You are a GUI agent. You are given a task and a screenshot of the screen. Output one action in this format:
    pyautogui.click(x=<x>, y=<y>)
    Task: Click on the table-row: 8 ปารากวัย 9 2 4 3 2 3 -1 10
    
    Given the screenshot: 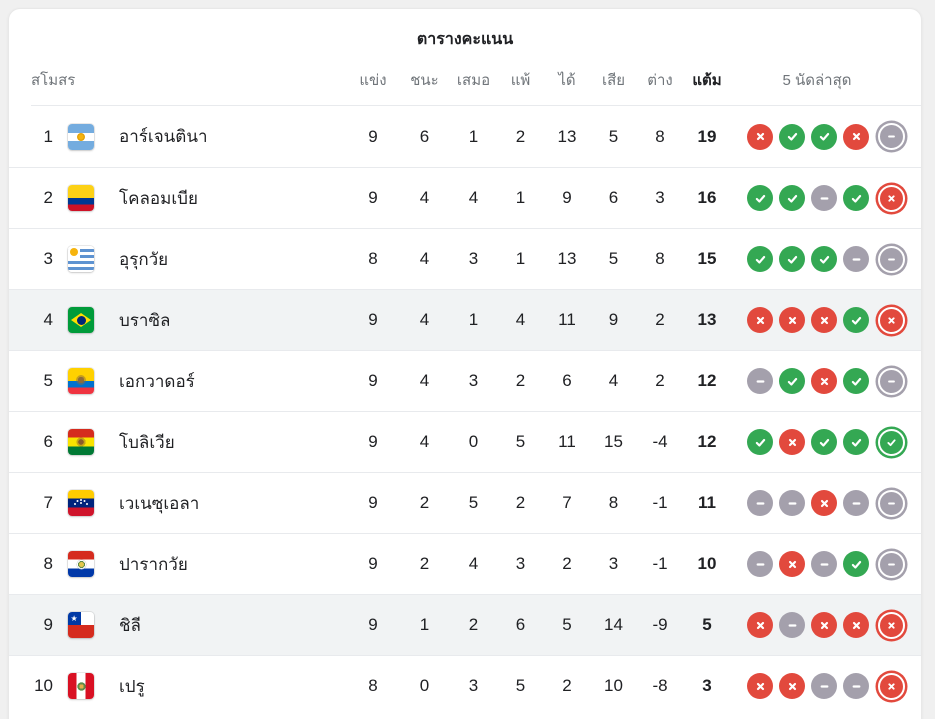 What is the action you would take?
    pyautogui.click(x=465, y=563)
    